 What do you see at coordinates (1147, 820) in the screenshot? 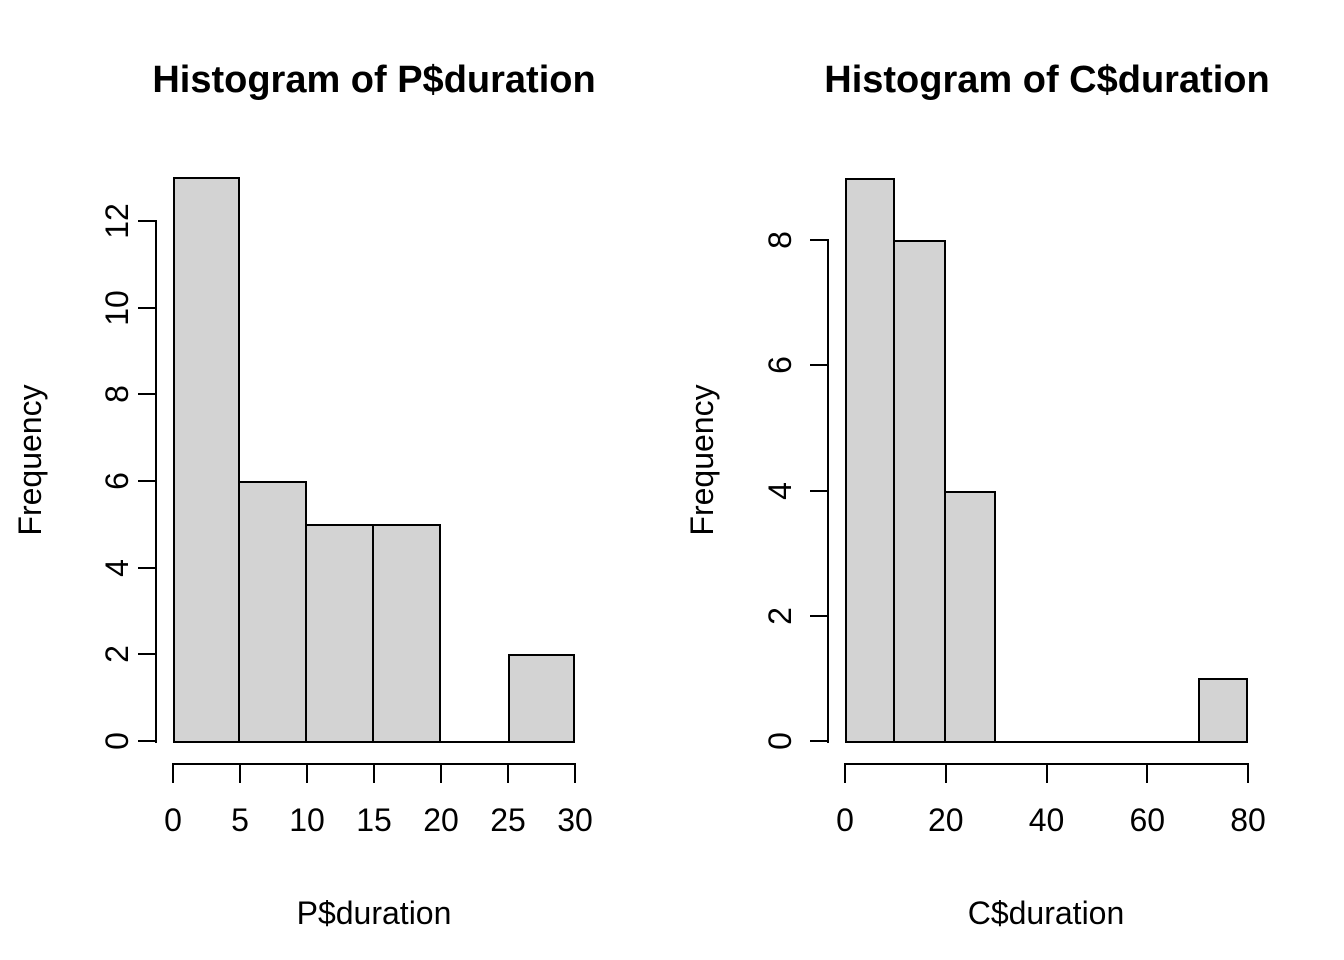
I see `x-tick-label: 60` at bounding box center [1147, 820].